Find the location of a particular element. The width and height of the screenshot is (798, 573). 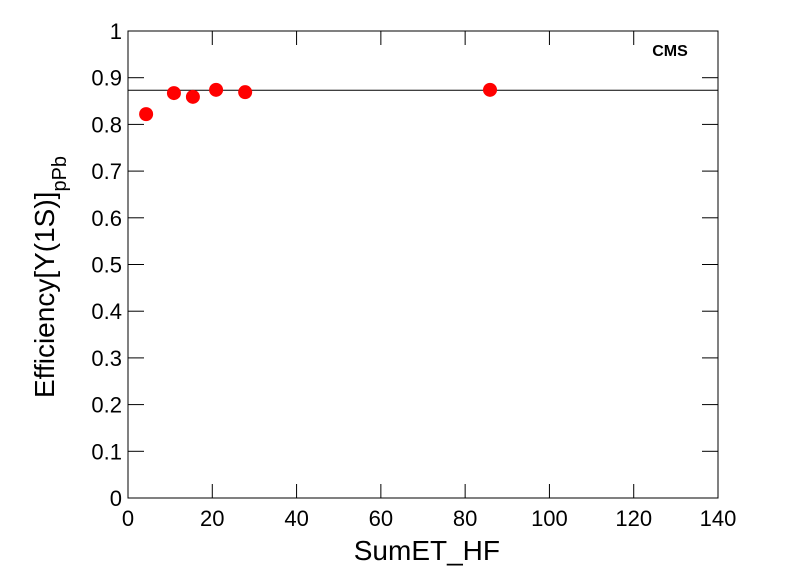

x-tick-label: 0 is located at coordinates (128, 518).